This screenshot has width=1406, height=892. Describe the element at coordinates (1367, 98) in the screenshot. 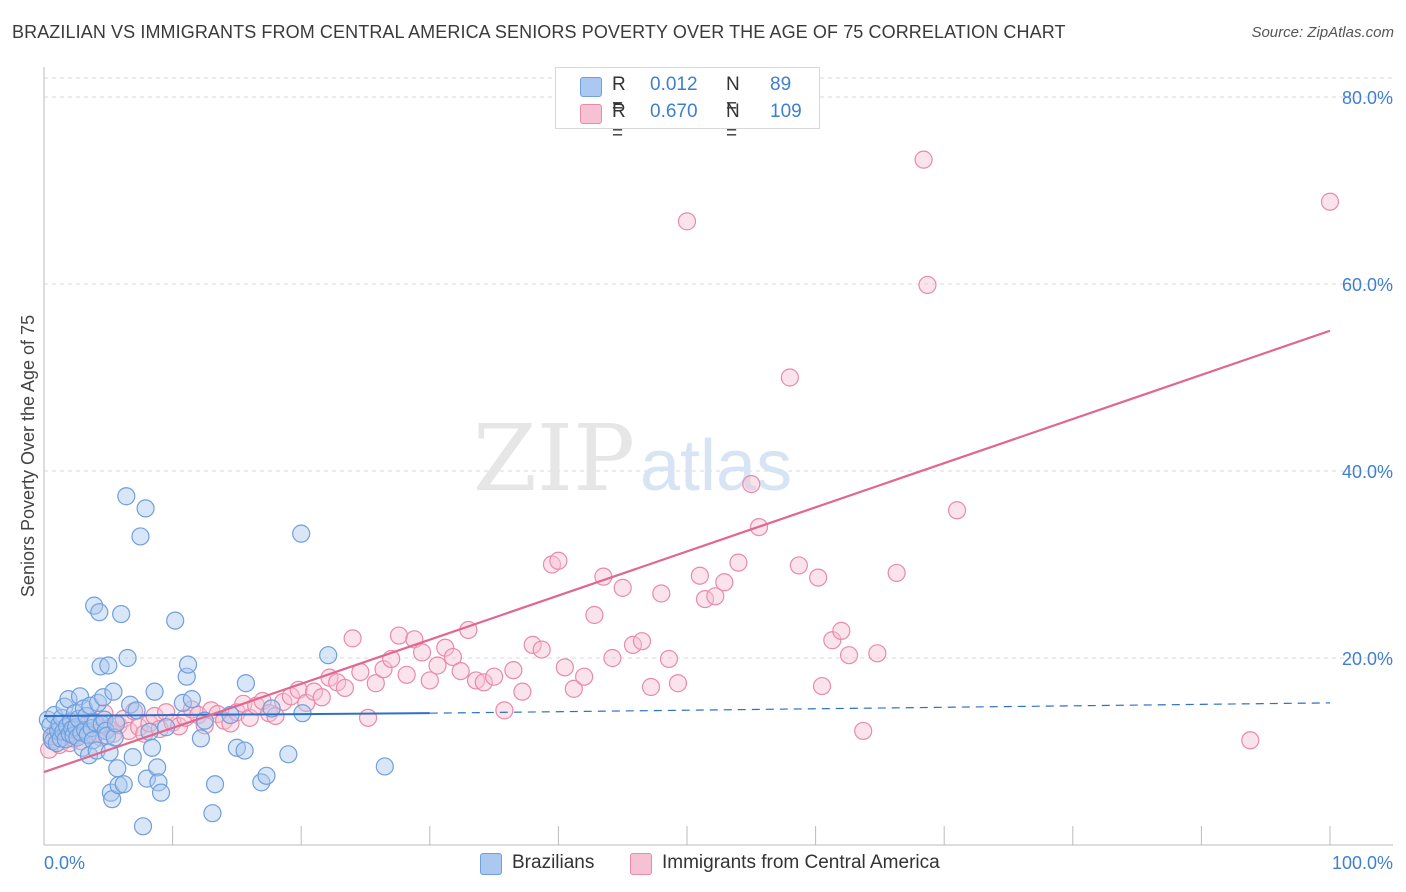

I see `y-tick-label: 80.0%` at that location.